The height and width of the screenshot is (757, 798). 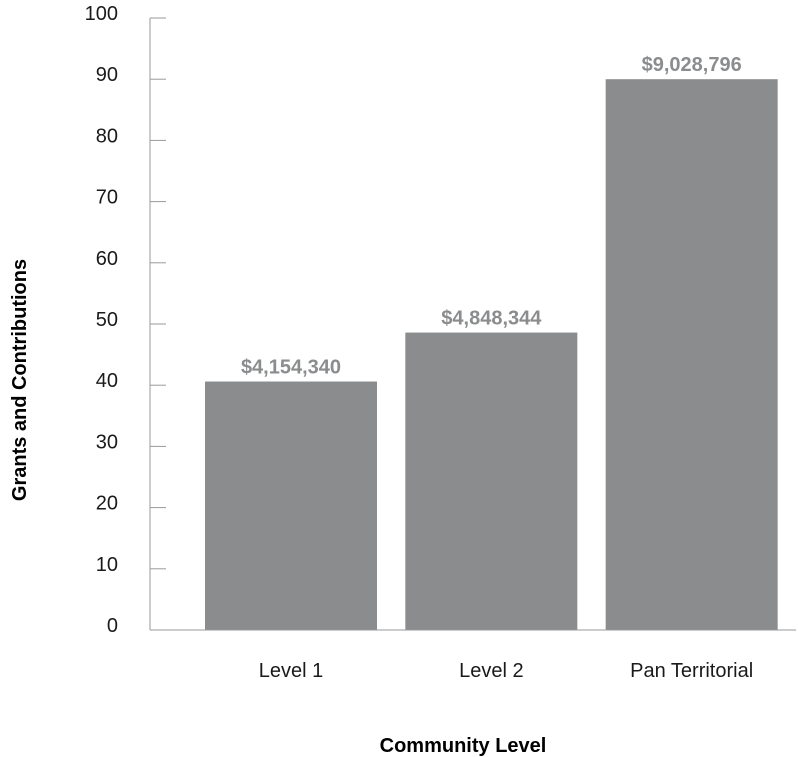 What do you see at coordinates (125, 320) in the screenshot?
I see `y-ticks: 0 10 20 30 40 50 60 70 80 90 100` at bounding box center [125, 320].